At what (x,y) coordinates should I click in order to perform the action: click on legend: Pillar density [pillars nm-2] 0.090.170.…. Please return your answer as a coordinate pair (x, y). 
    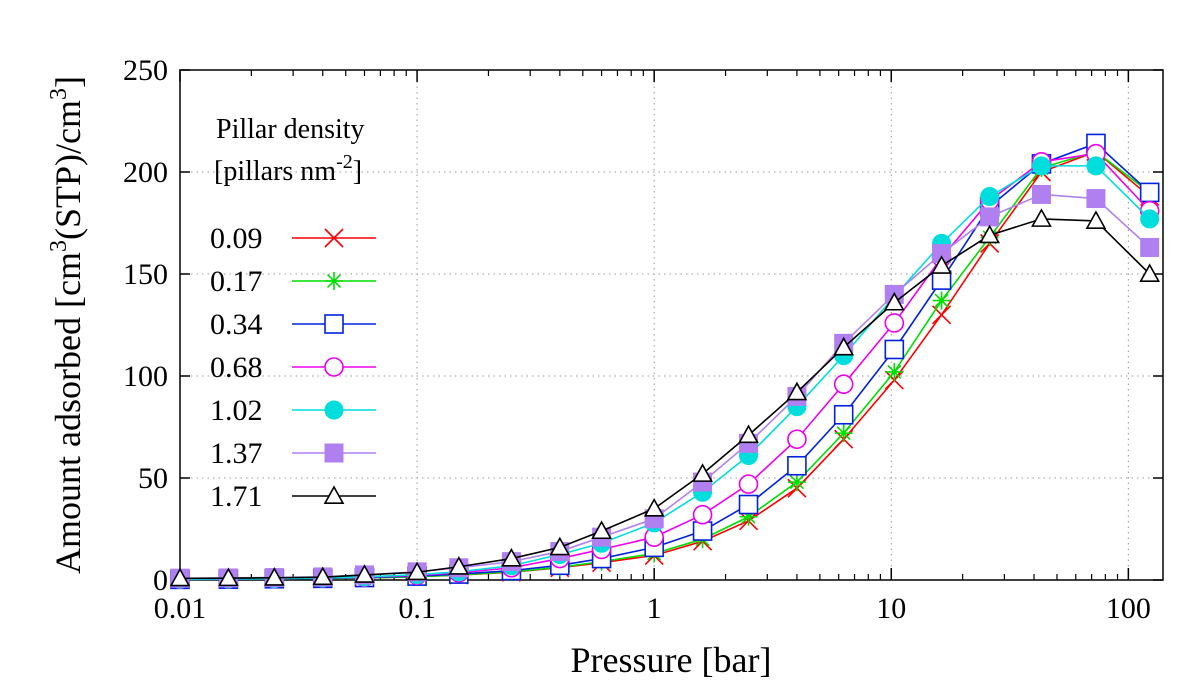
    Looking at the image, I should click on (293, 313).